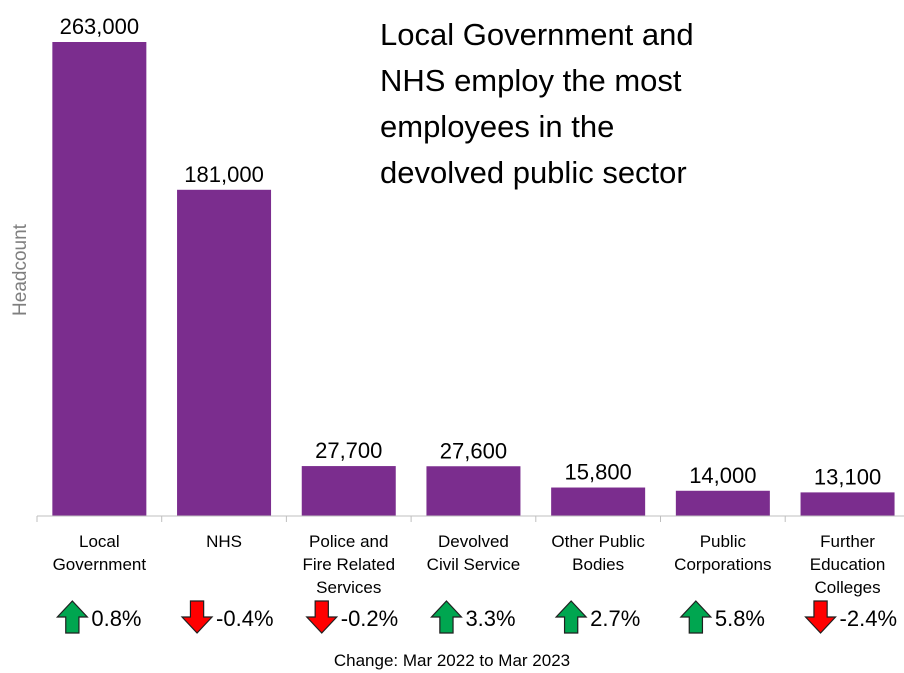 This screenshot has height=673, width=904. I want to click on change-value: 2.7%, so click(615, 618).